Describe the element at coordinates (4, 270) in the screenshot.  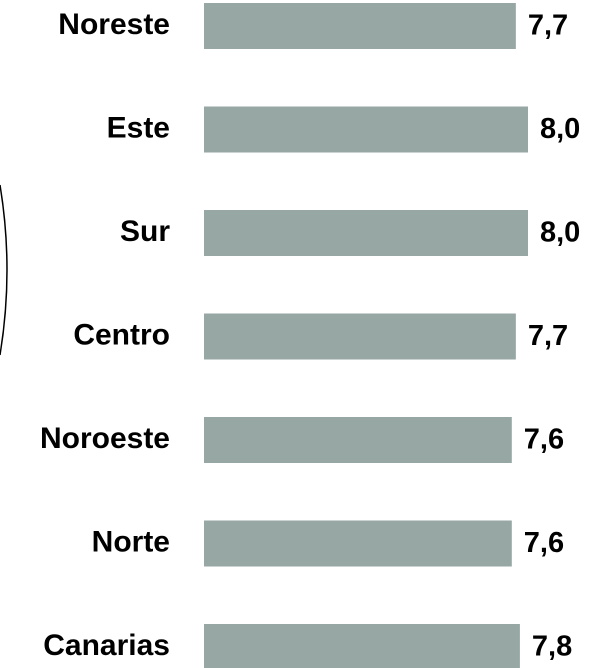
I see `decorative-arc` at that location.